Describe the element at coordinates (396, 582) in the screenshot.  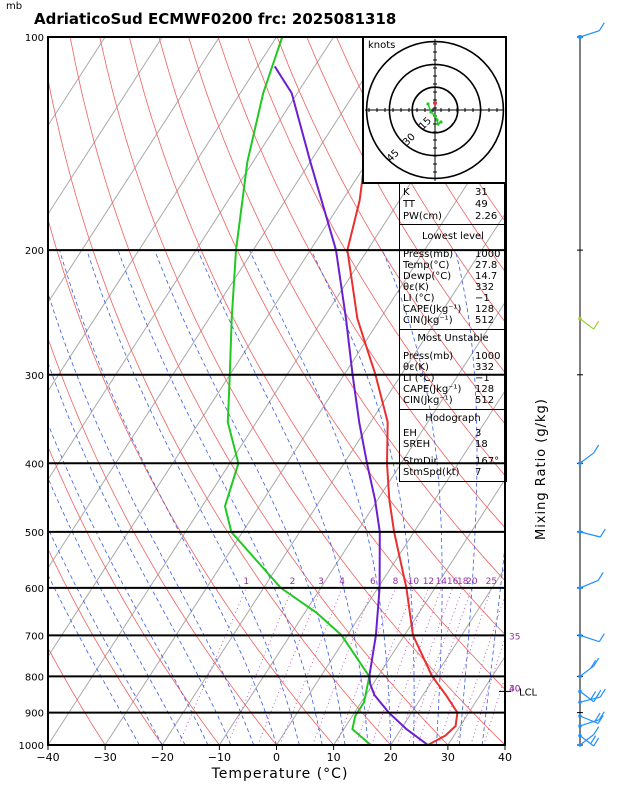
I see `mixing-ratio-label: 8` at that location.